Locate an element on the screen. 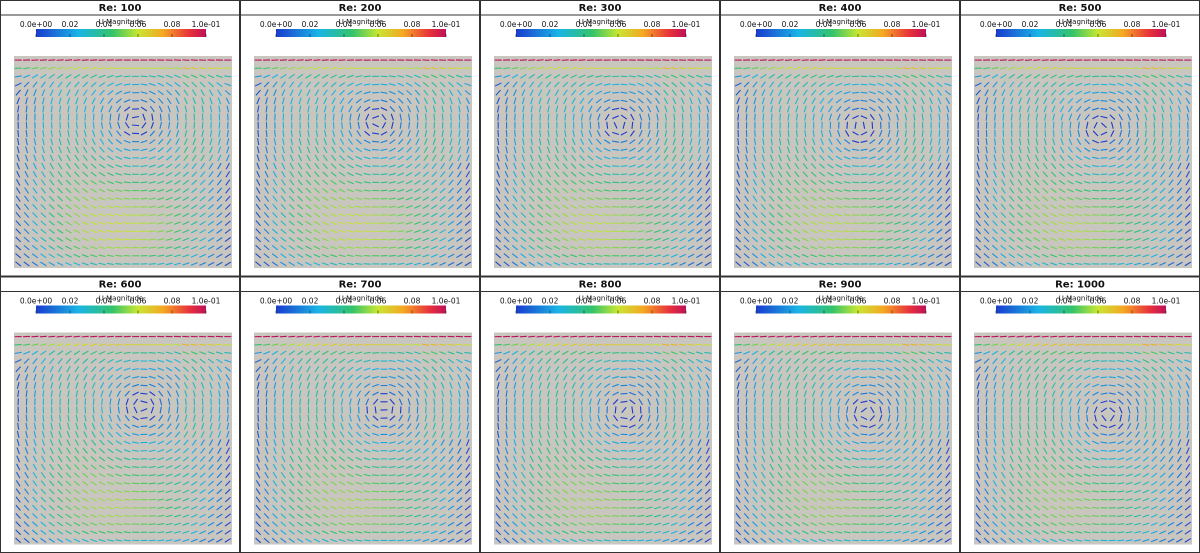  colorbar-tick-label: 1.0e-01 is located at coordinates (206, 301).